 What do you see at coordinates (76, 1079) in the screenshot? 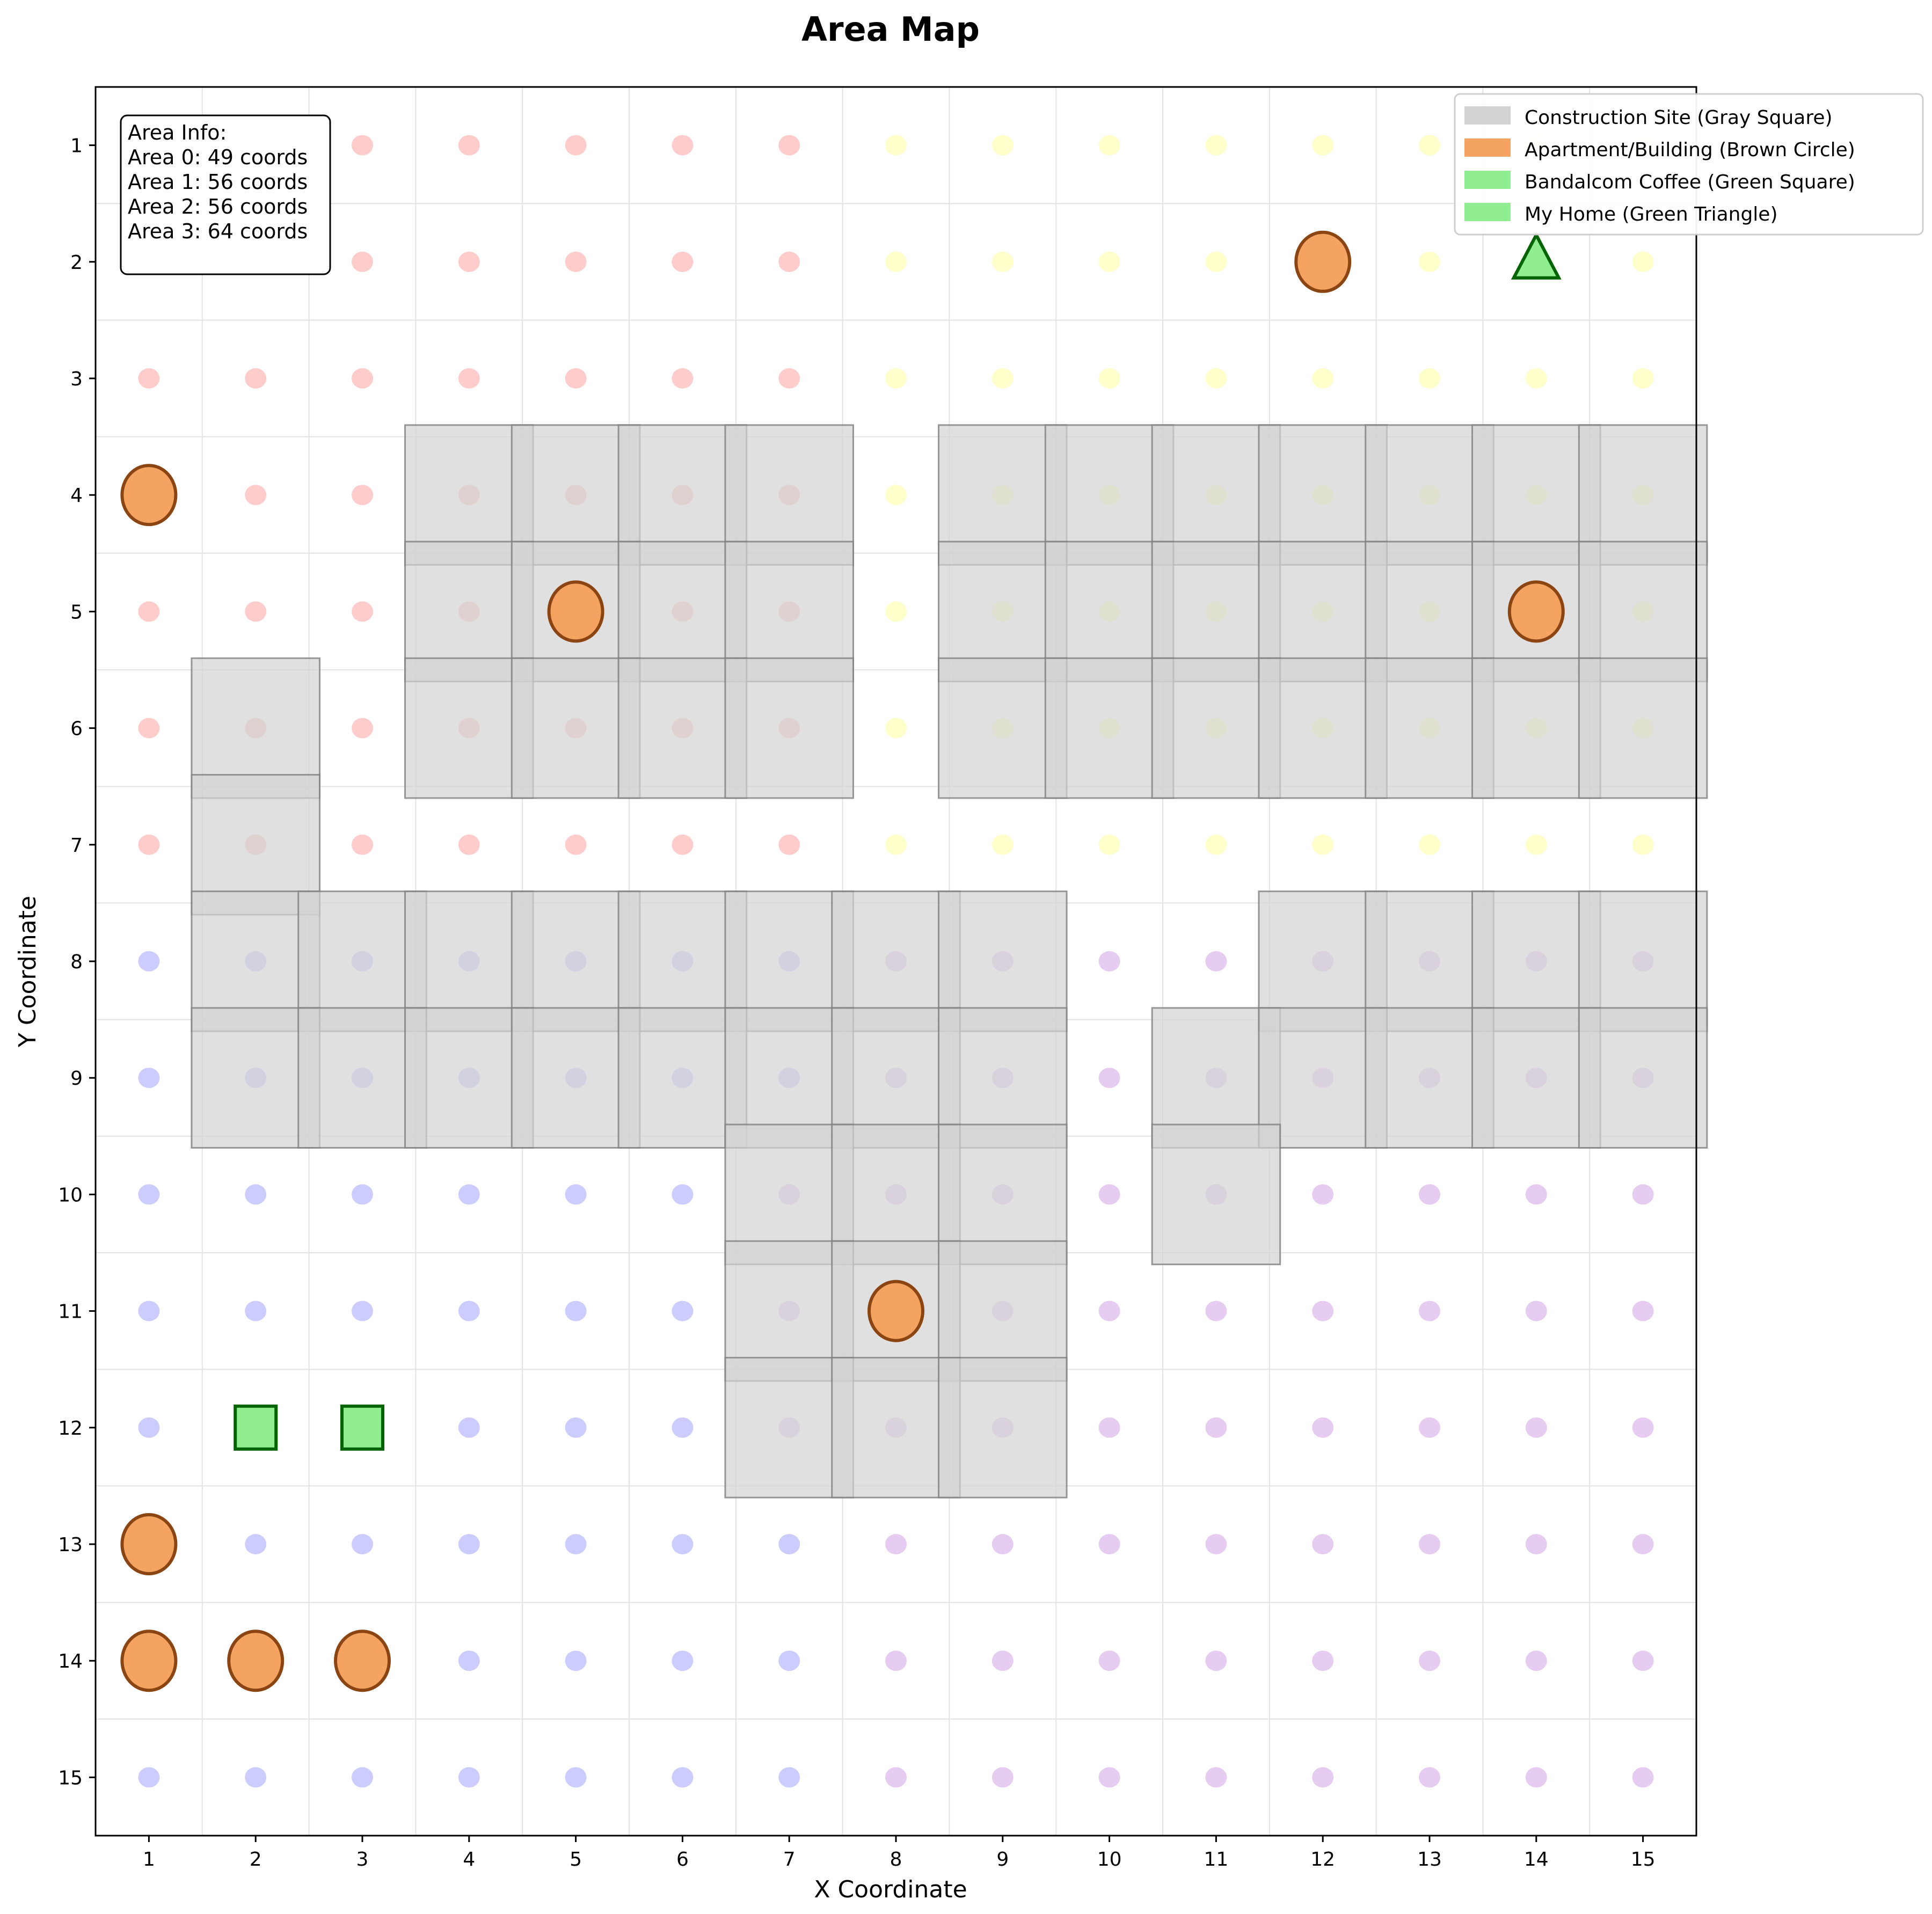
I see `y-tick-label: 9` at bounding box center [76, 1079].